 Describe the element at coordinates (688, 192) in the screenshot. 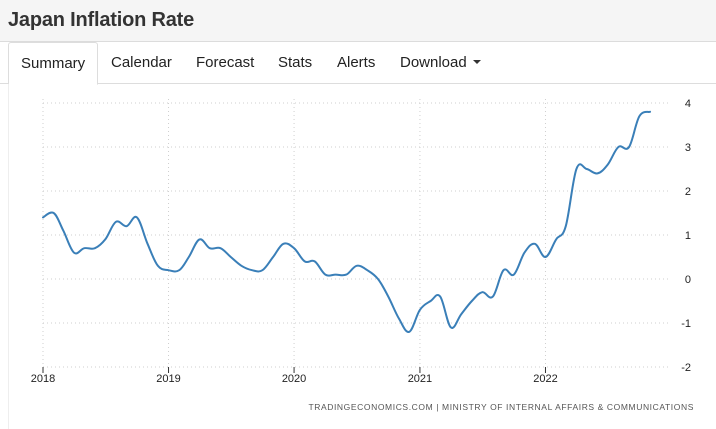

I see `y-tick-label: 2` at that location.